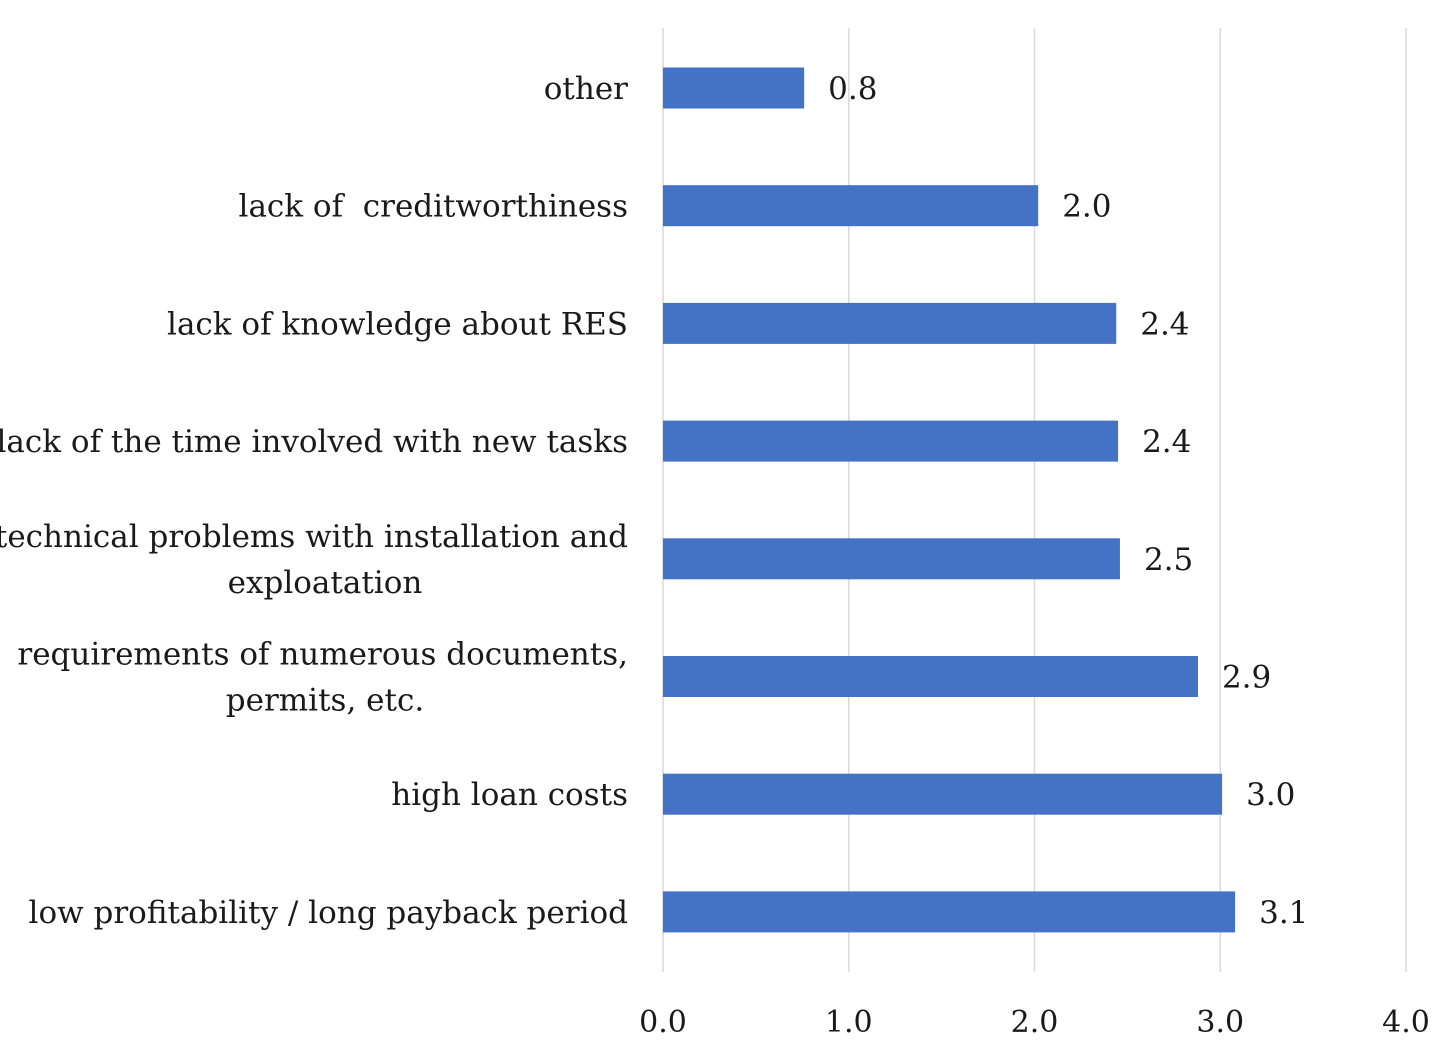 The height and width of the screenshot is (1057, 1447). Describe the element at coordinates (509, 795) in the screenshot. I see `category-label: high loan costs` at that location.